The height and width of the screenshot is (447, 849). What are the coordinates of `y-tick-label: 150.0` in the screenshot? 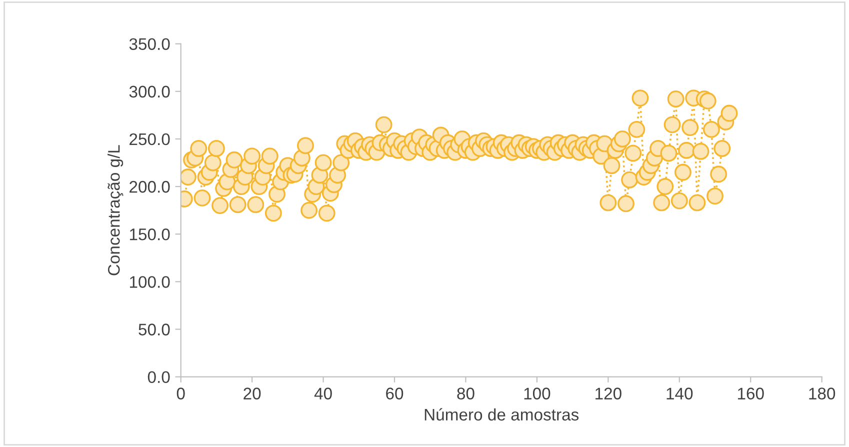 It's located at (150, 234).